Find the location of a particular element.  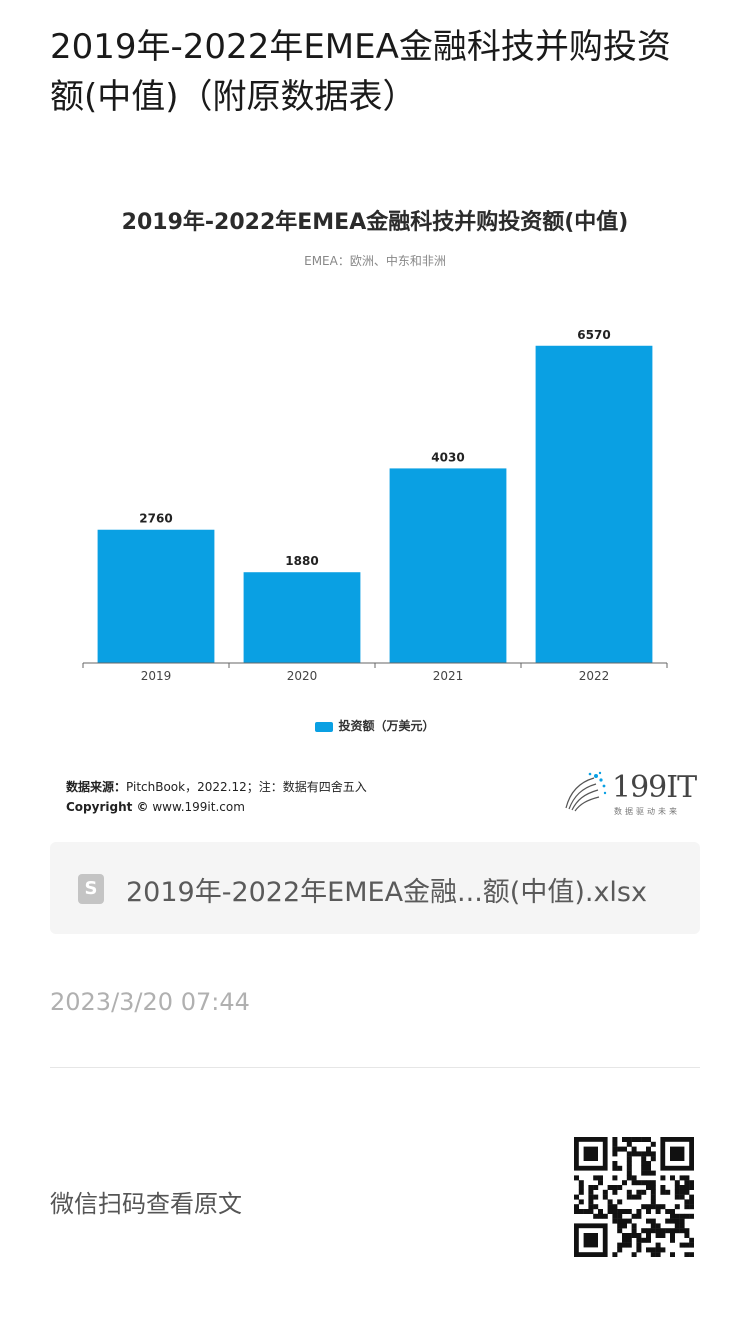

legend-label: 投资额（万美元） is located at coordinates (386, 726).